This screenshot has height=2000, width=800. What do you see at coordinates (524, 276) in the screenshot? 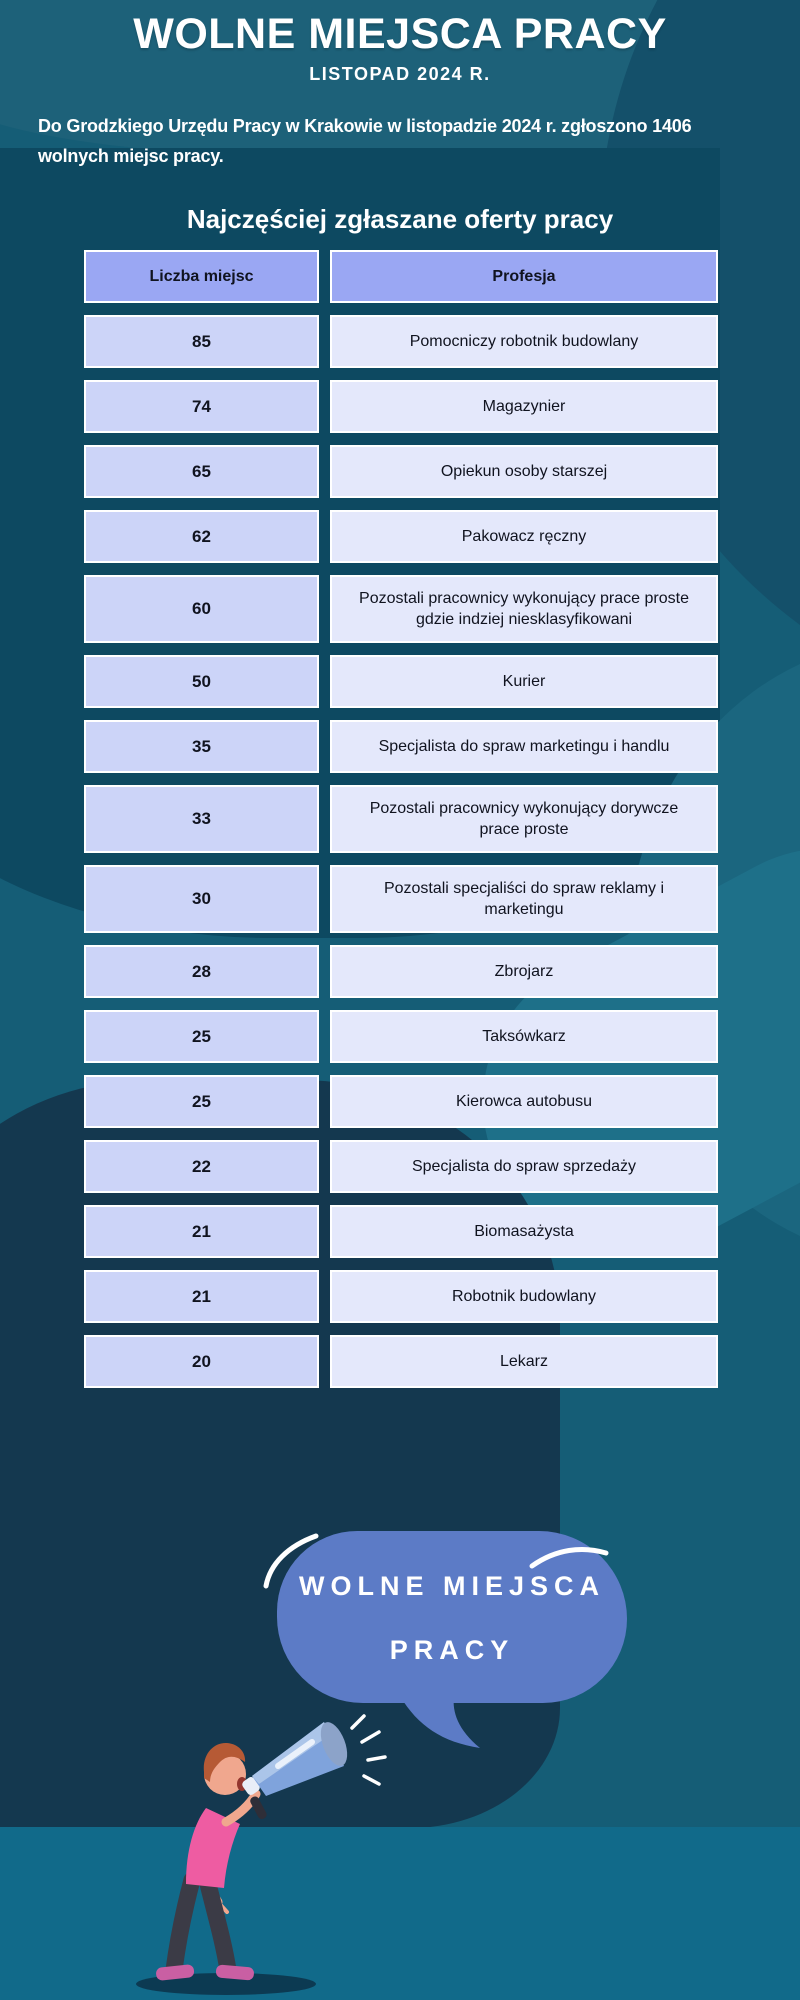
I see `column-header-profession: Profesja` at bounding box center [524, 276].